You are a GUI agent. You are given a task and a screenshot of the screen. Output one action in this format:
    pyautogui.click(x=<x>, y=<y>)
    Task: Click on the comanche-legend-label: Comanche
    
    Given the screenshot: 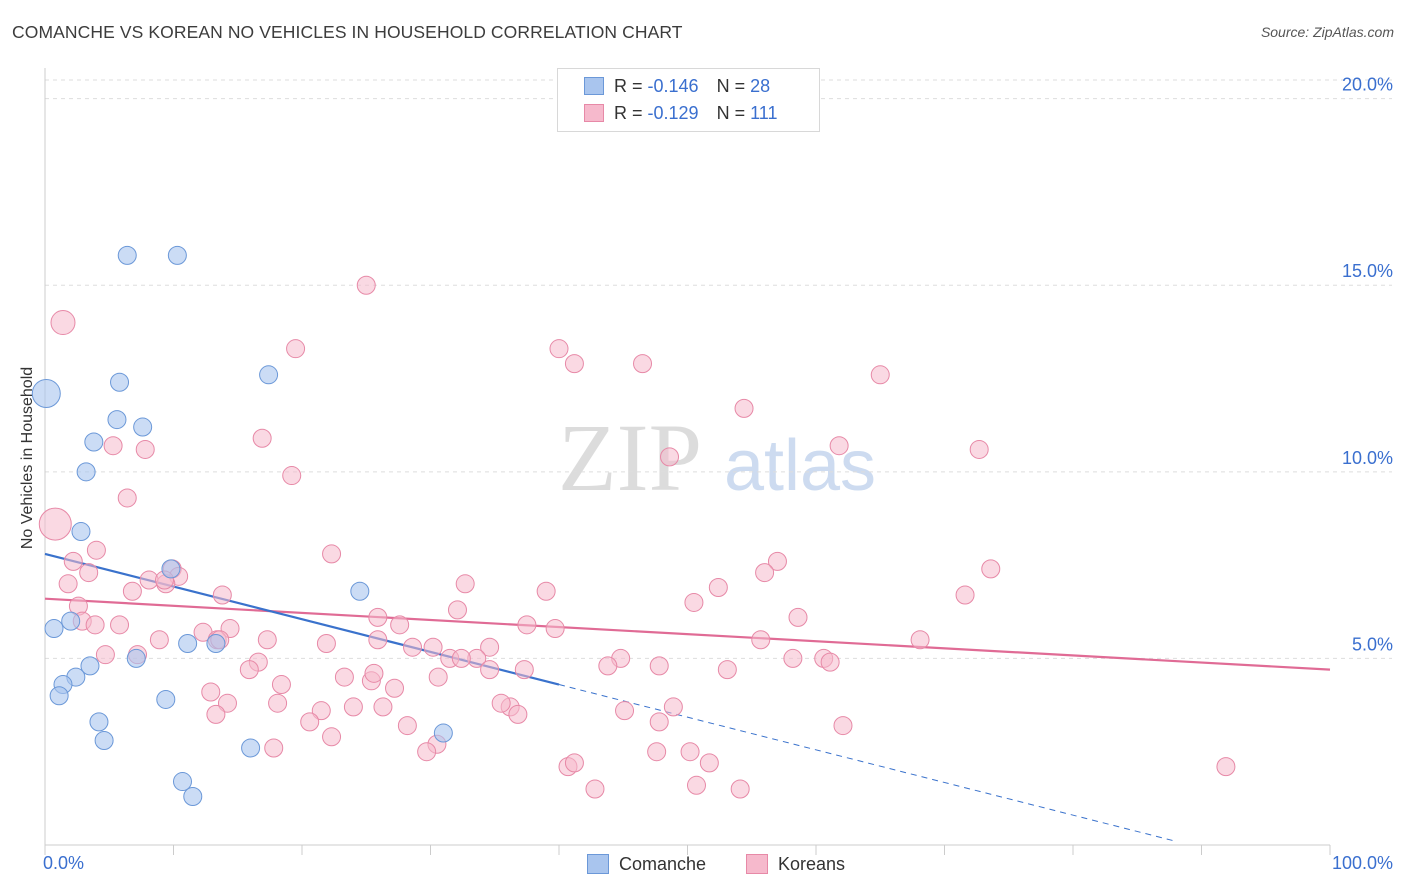 What is the action you would take?
    pyautogui.click(x=663, y=863)
    